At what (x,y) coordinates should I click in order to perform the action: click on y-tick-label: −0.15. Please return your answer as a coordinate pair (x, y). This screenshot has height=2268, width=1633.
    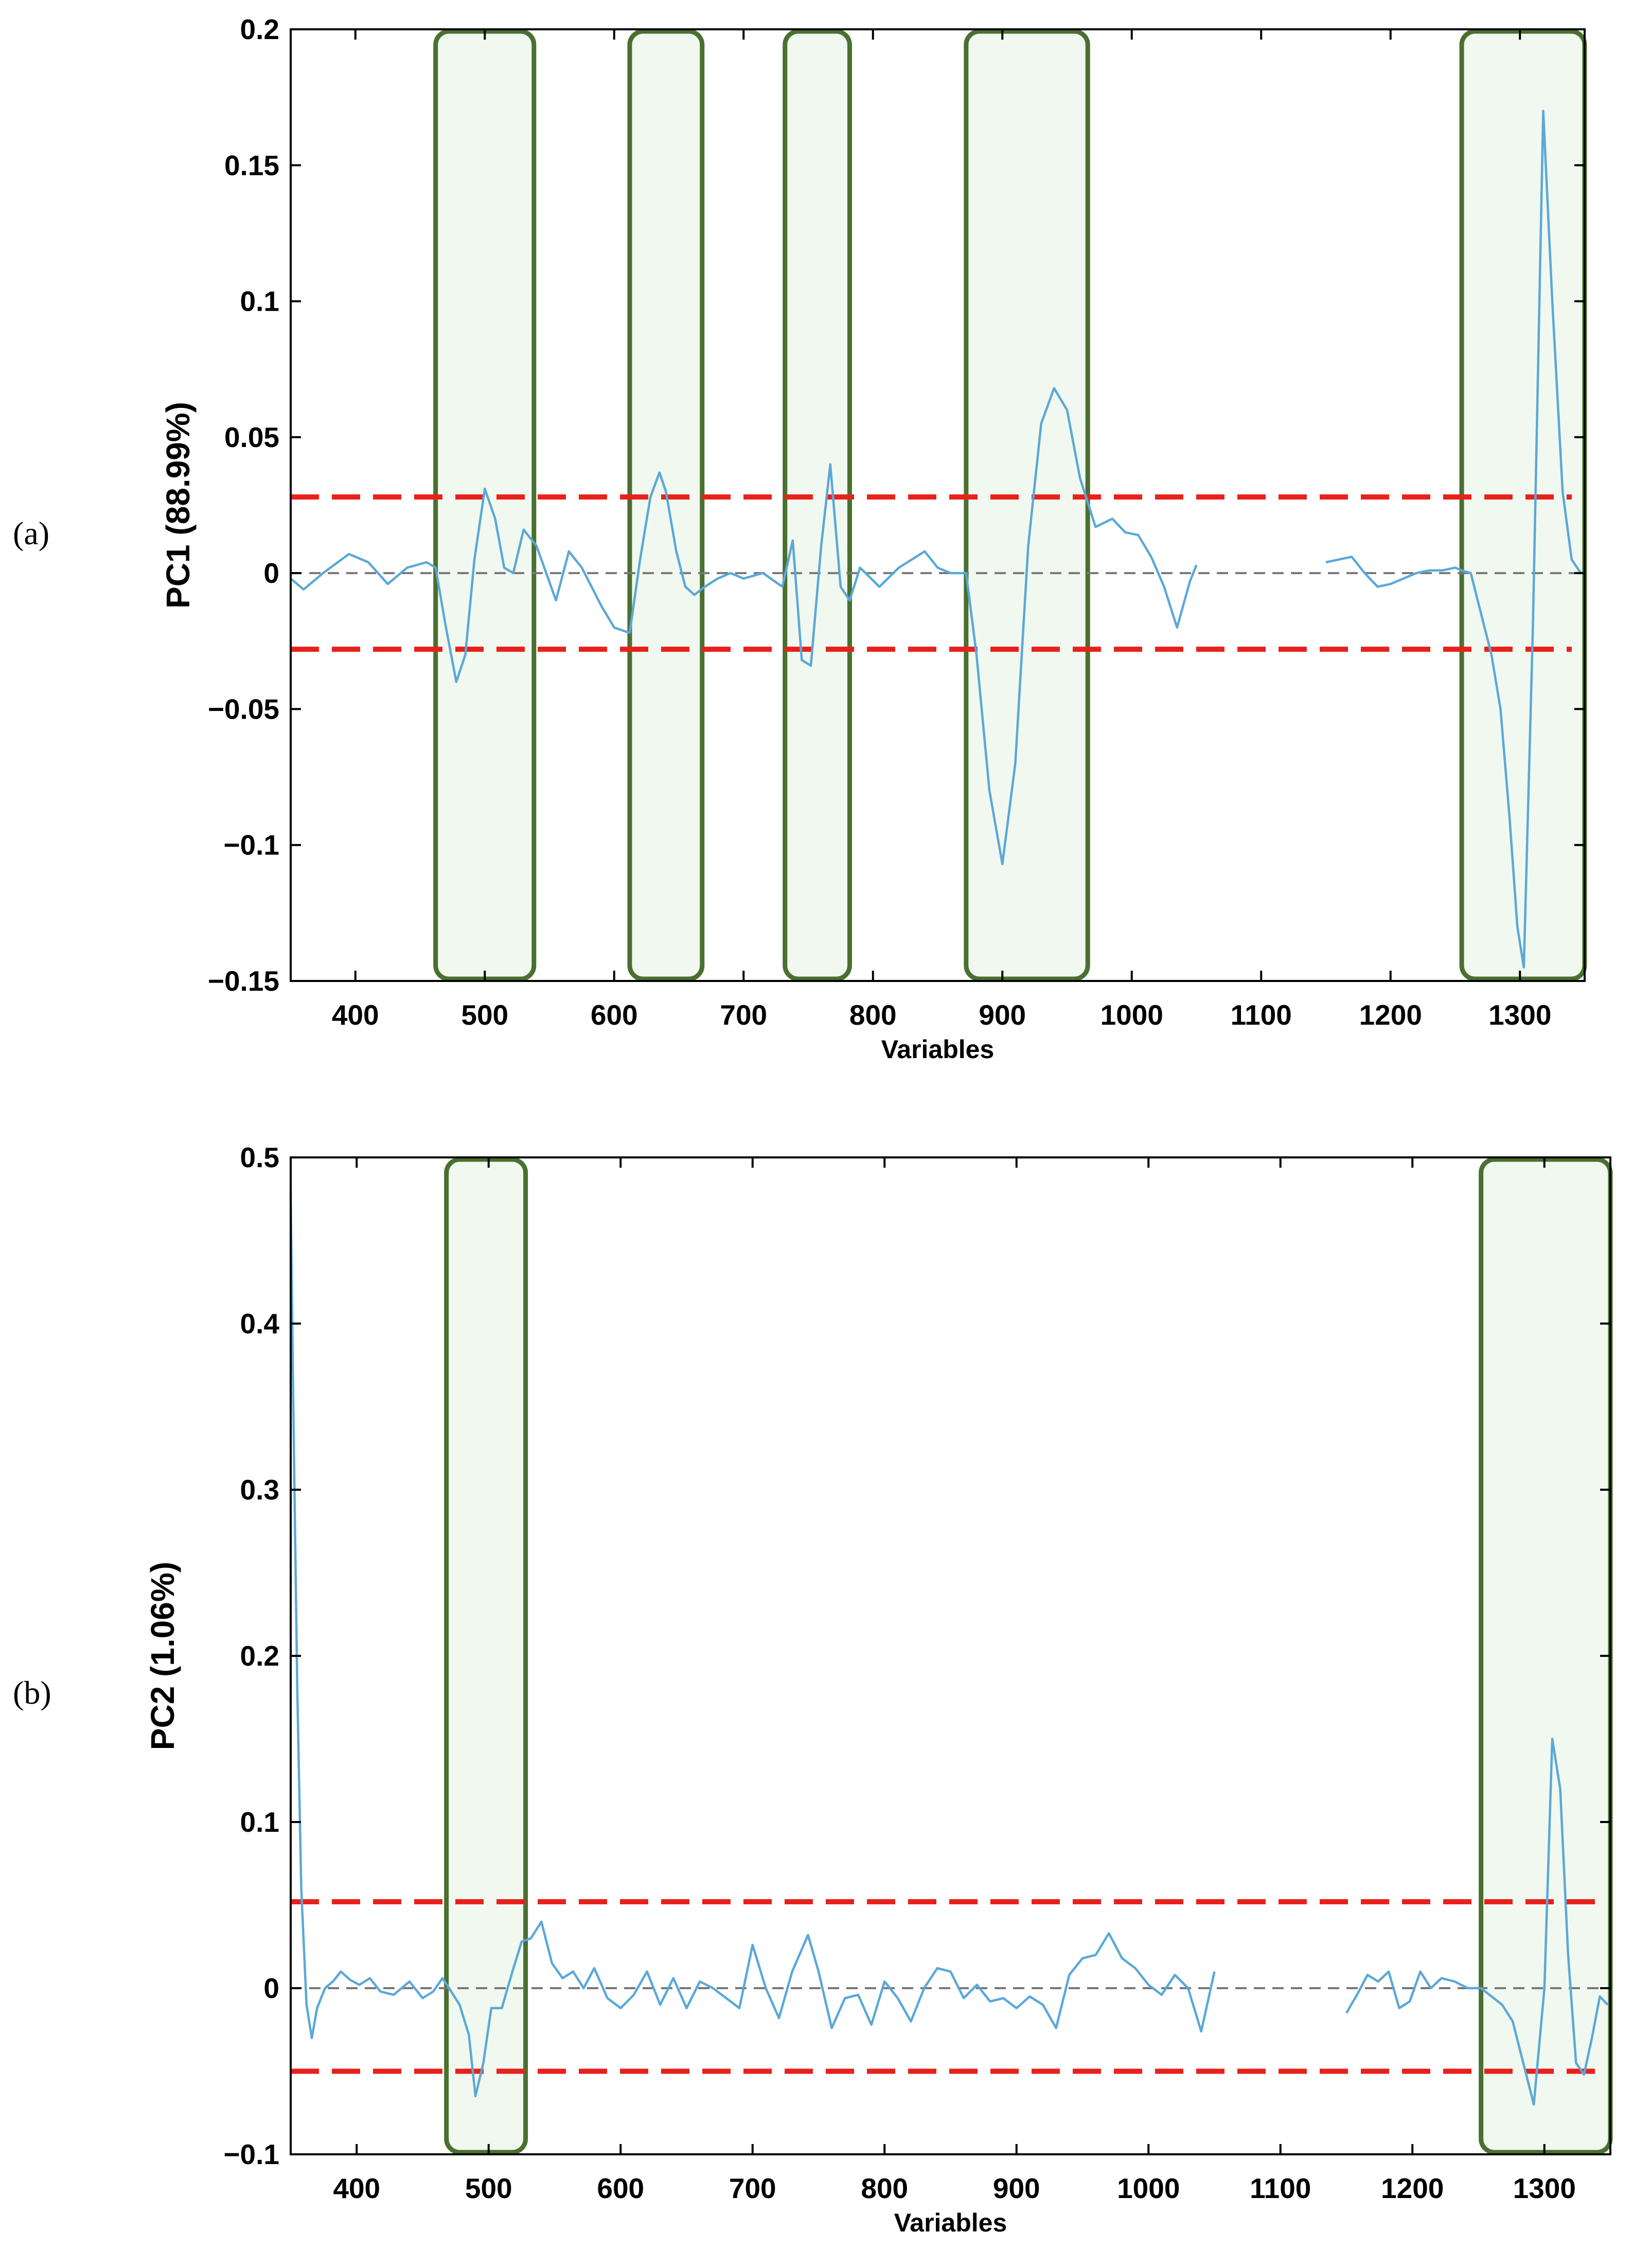
    Looking at the image, I should click on (243, 981).